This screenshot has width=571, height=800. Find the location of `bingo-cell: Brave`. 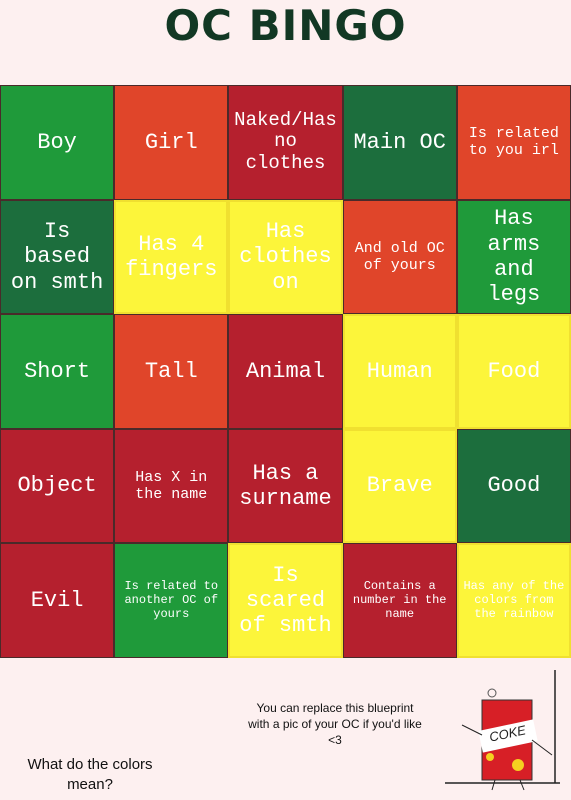

bingo-cell: Brave is located at coordinates (399, 486).